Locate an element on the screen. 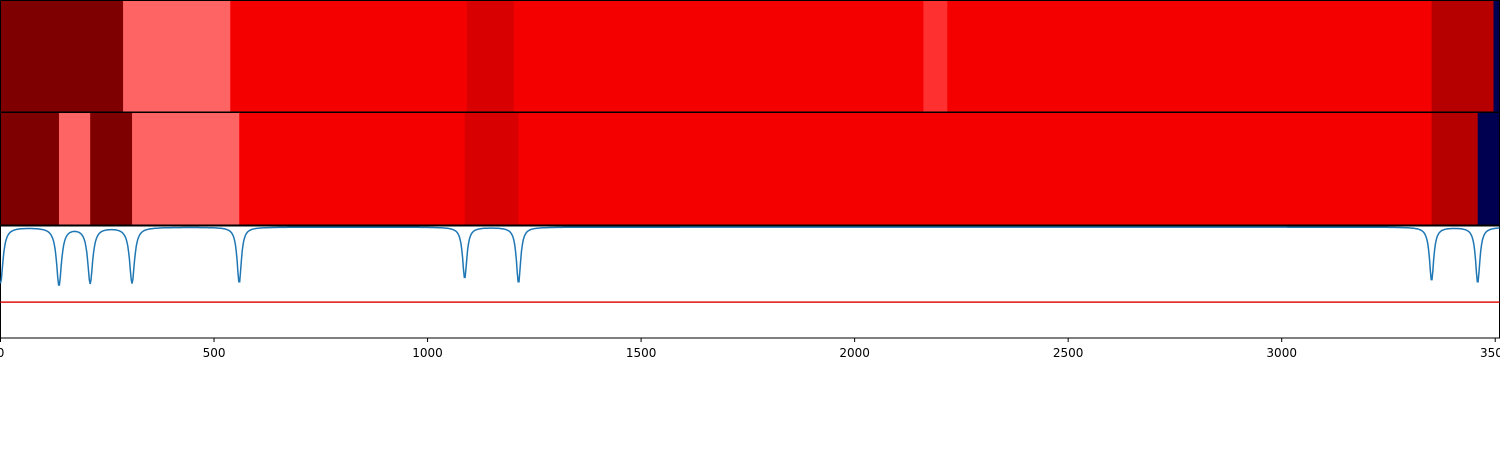 The image size is (1500, 450). x-tick-label: 1000 is located at coordinates (427, 353).